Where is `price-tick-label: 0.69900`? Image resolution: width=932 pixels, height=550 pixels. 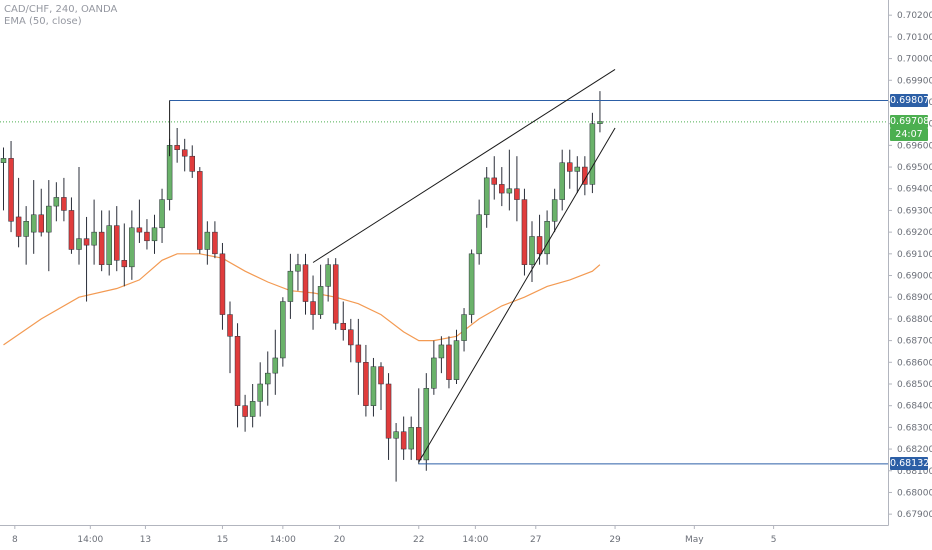 price-tick-label: 0.69900 is located at coordinates (914, 81).